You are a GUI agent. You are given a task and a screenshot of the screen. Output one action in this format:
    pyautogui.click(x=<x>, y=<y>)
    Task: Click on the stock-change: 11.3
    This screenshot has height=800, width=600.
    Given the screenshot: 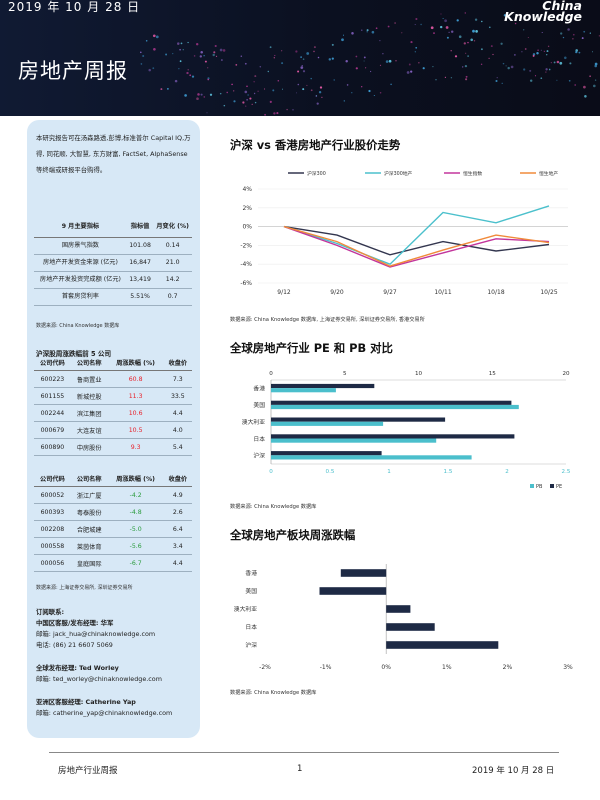 What is the action you would take?
    pyautogui.click(x=135, y=396)
    